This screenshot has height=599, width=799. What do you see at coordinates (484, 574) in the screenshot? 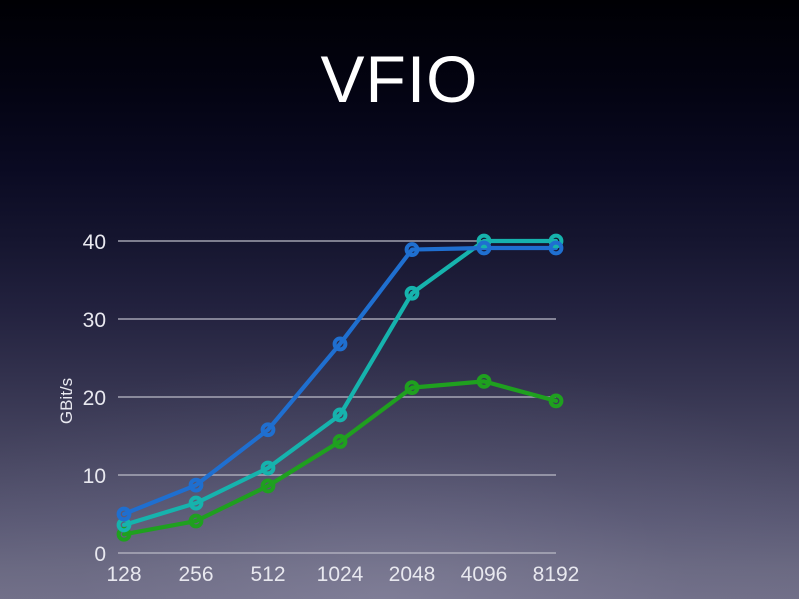
I see `x-axis-tick-label: 4096` at bounding box center [484, 574].